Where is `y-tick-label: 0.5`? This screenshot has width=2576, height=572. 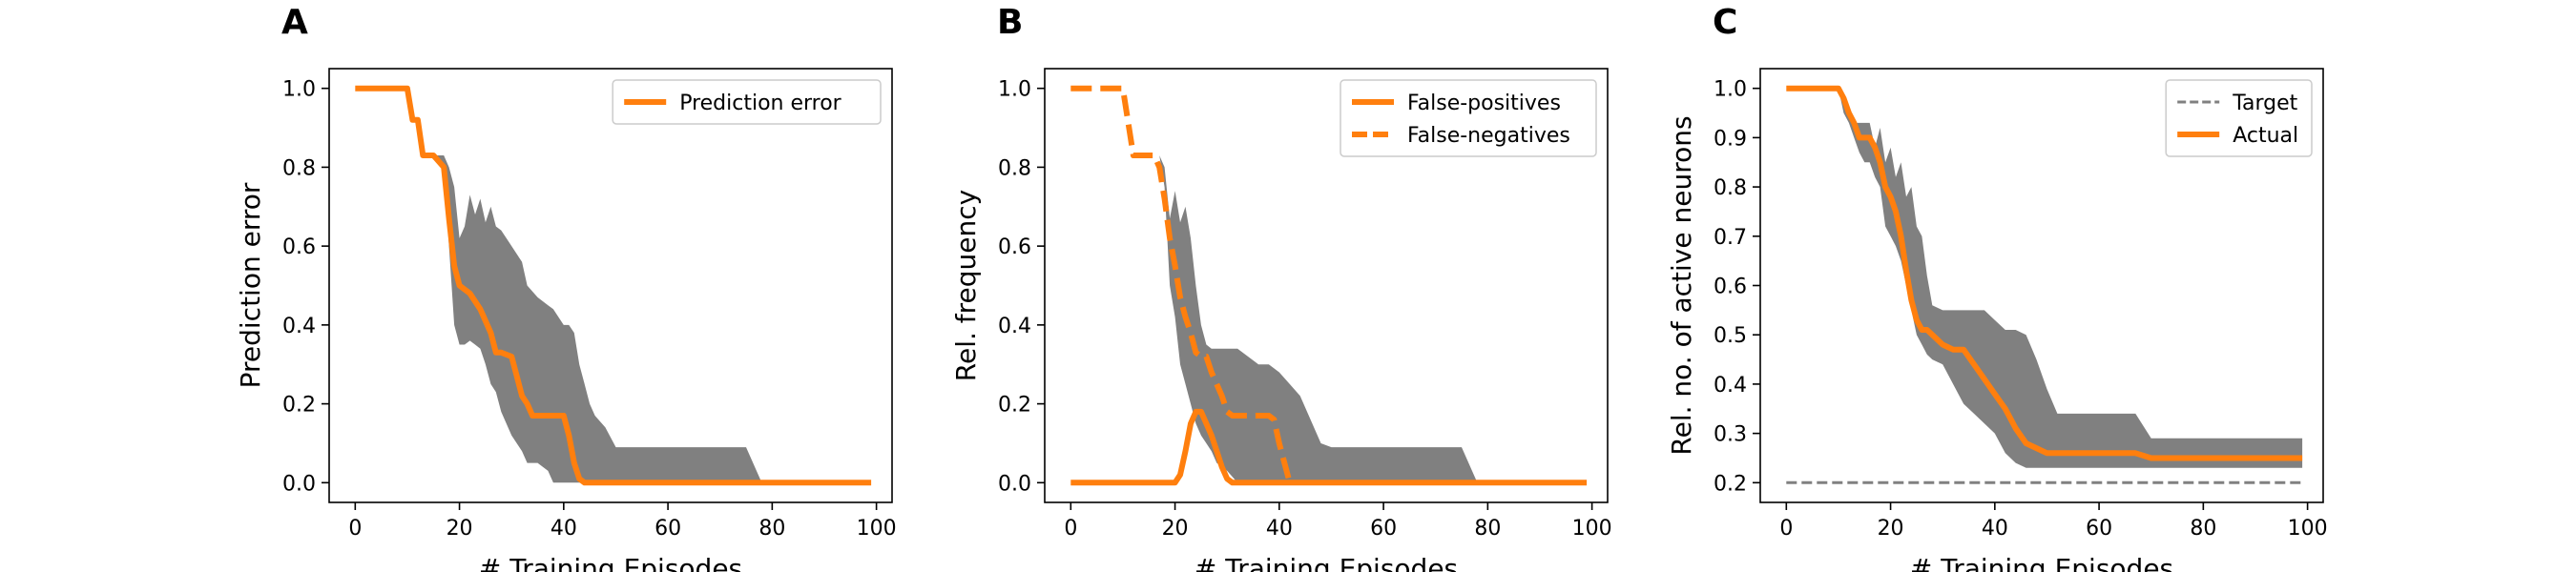 y-tick-label: 0.5 is located at coordinates (1730, 336).